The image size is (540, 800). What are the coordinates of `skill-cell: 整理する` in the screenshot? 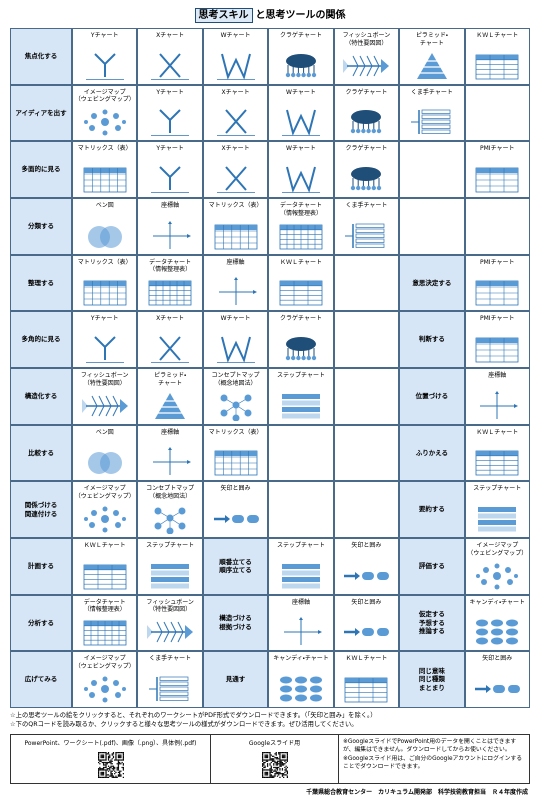 It's located at (41, 283).